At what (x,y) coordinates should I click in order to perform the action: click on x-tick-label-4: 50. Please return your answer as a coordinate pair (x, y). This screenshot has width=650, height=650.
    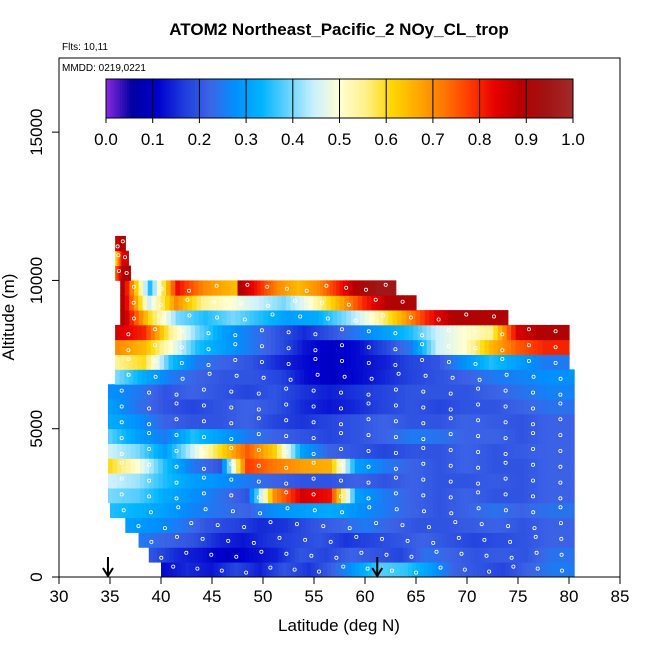
    Looking at the image, I should click on (263, 596).